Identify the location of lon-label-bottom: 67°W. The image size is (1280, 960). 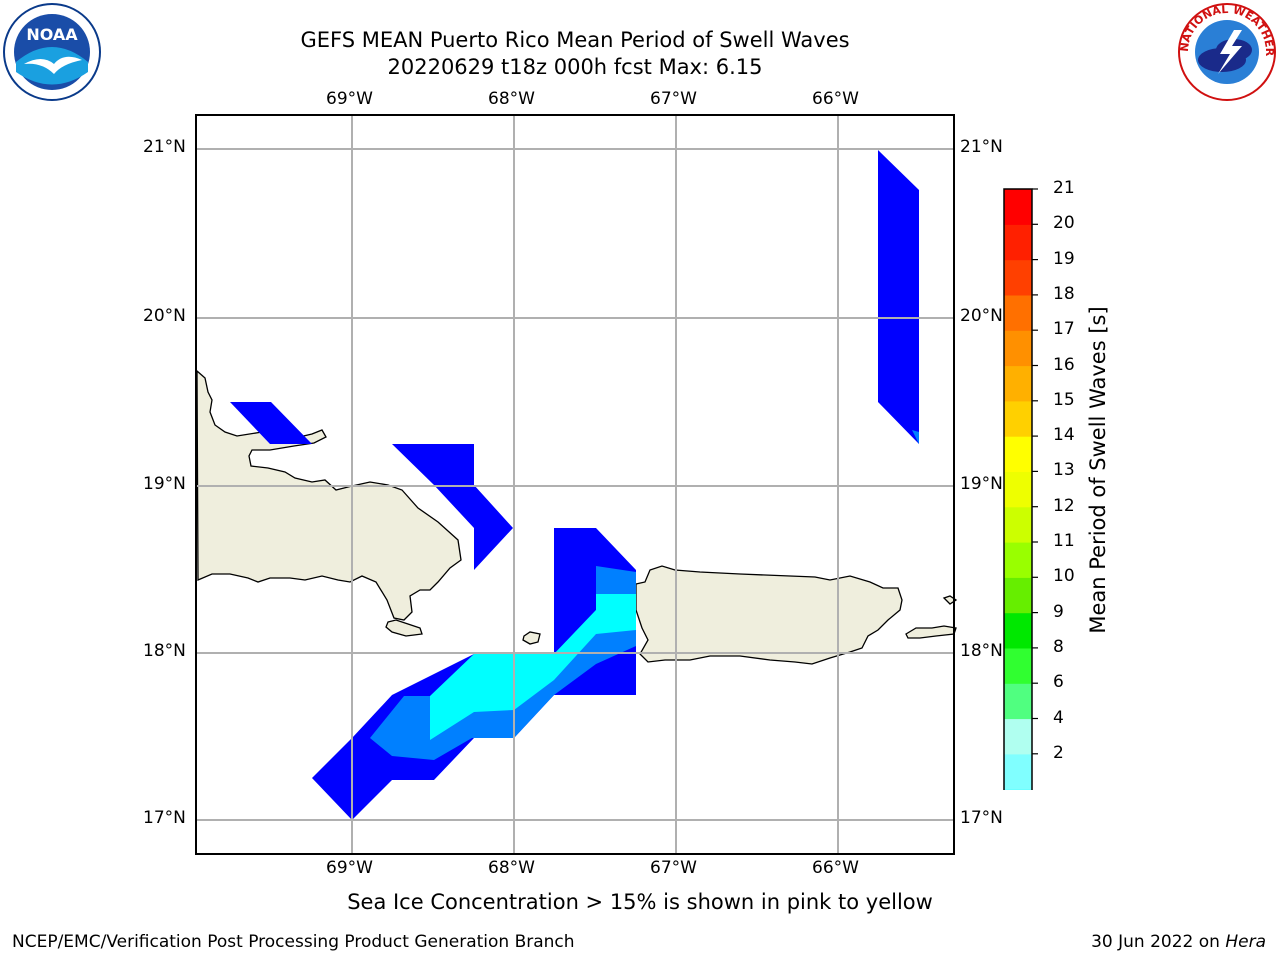
(673, 868).